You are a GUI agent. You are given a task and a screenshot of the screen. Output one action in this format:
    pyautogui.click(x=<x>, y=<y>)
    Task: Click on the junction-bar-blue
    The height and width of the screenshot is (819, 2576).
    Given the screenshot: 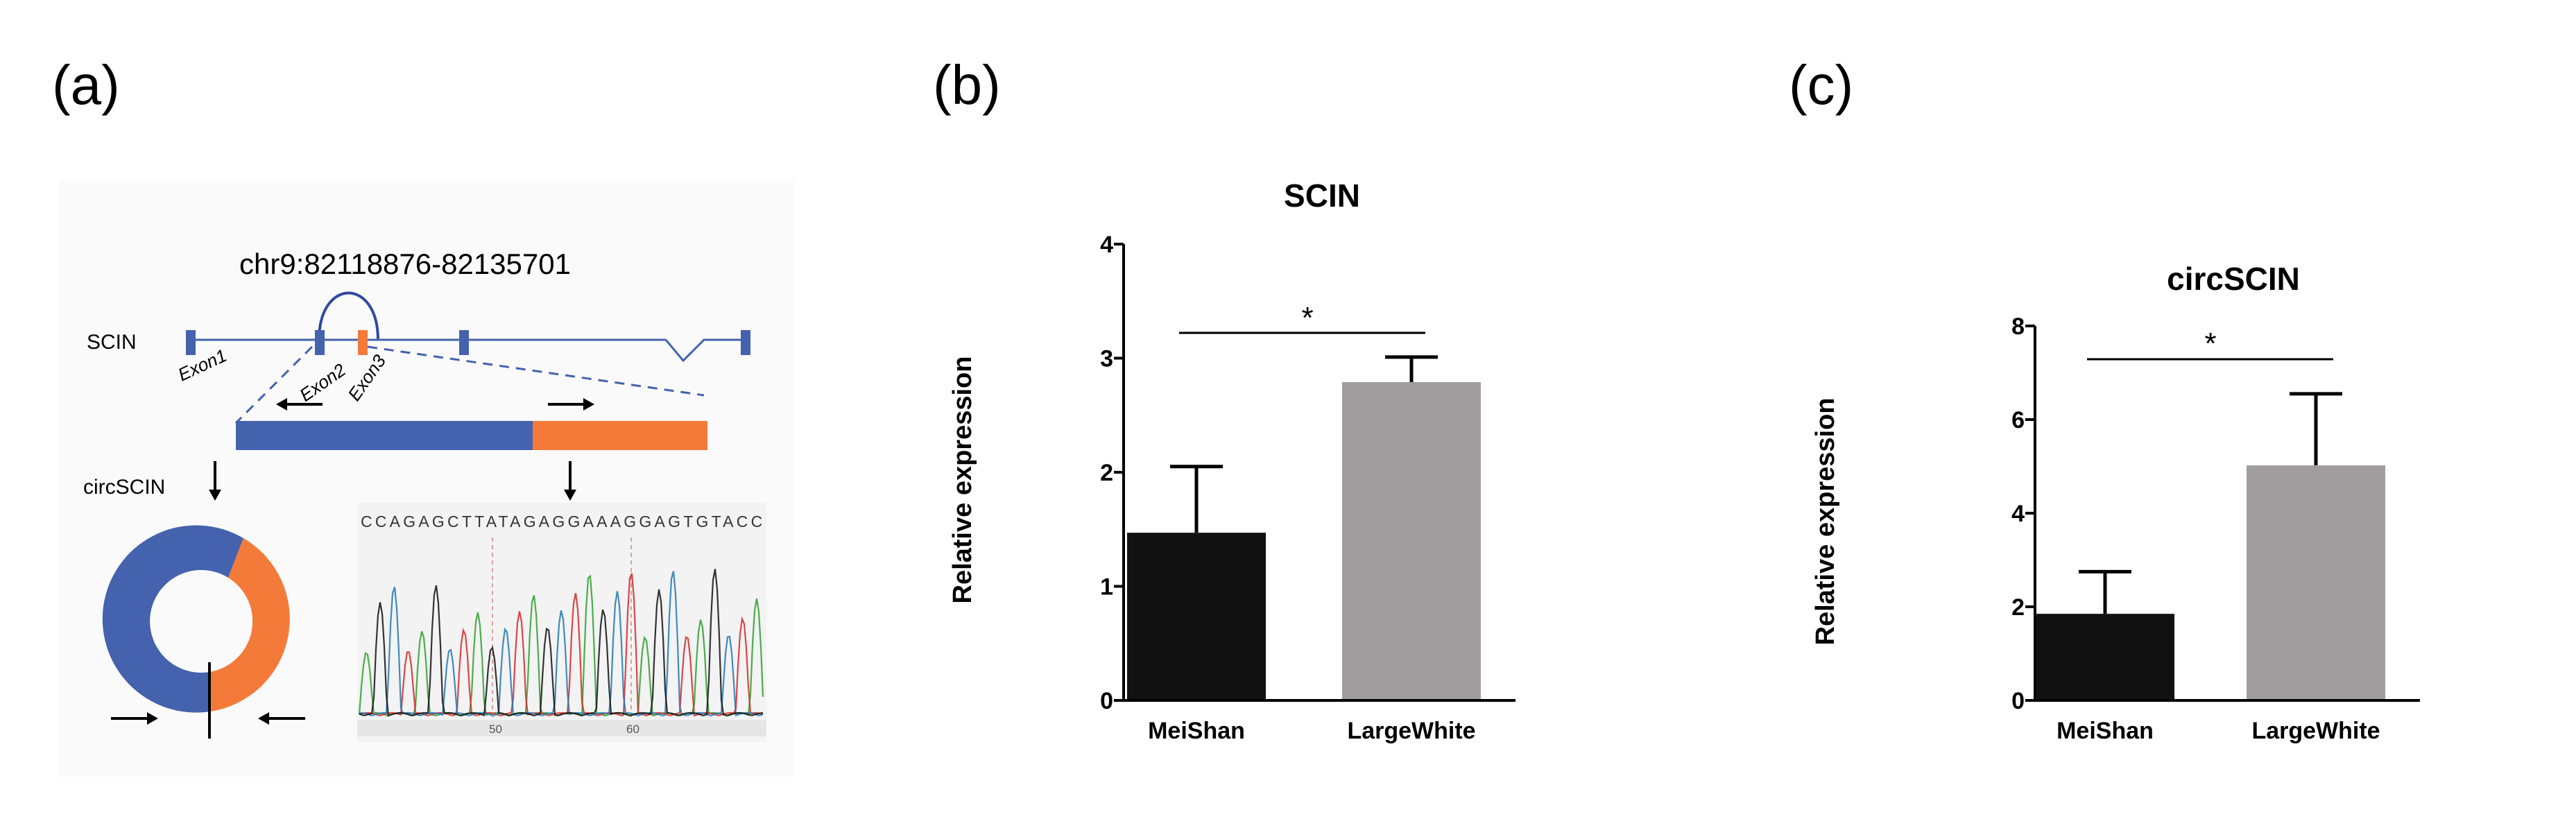 What is the action you would take?
    pyautogui.click(x=384, y=435)
    